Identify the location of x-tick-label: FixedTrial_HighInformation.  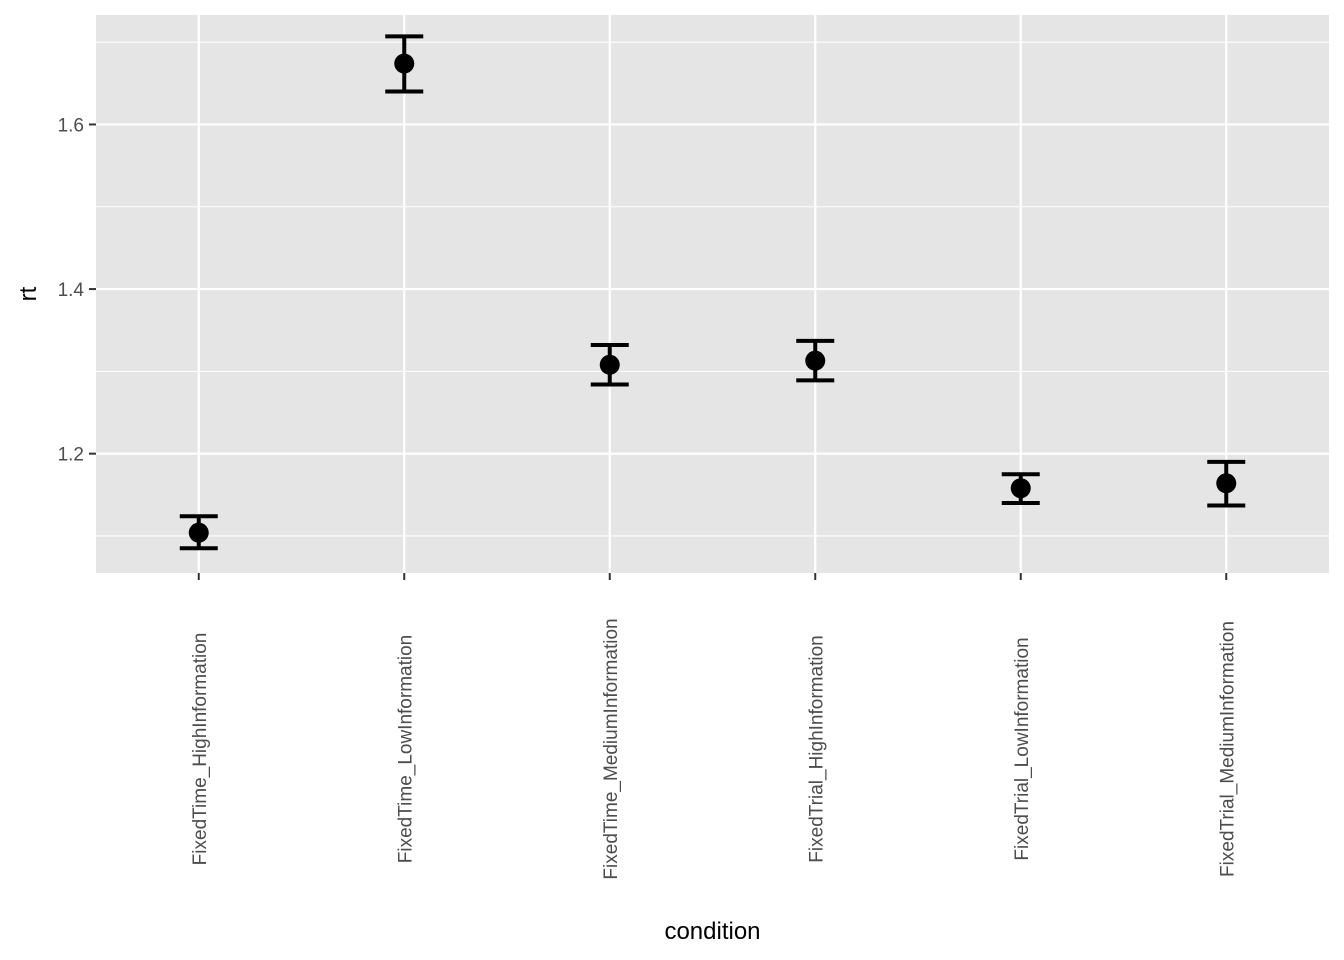
(816, 748).